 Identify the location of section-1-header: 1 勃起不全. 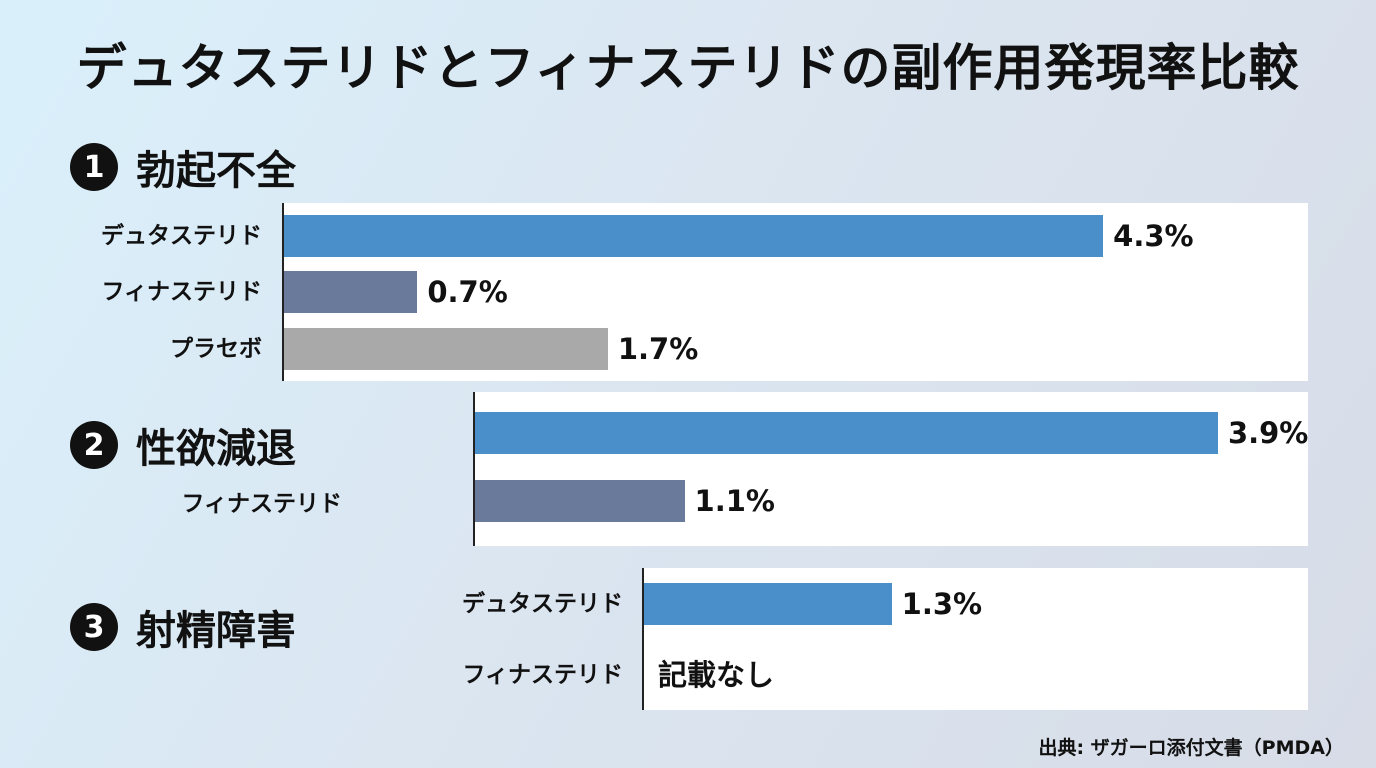
(183, 167).